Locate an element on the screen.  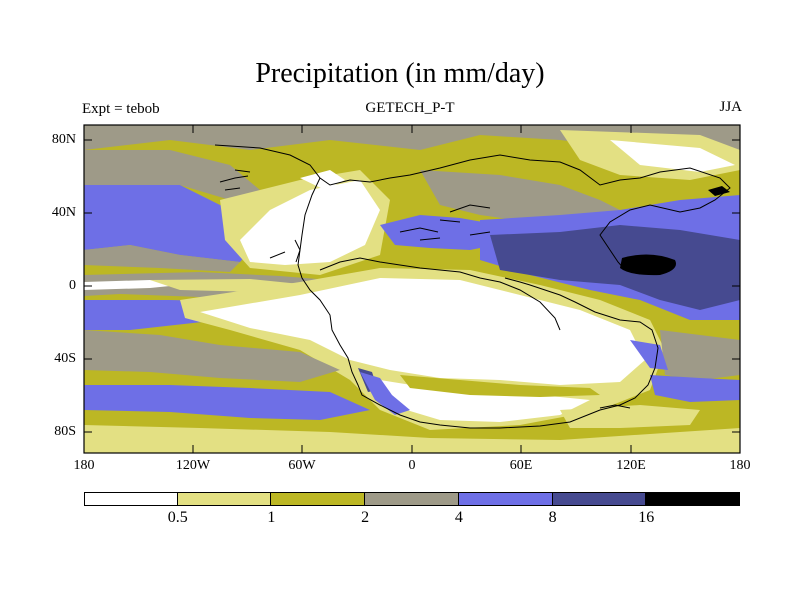
field-south-gray2 is located at coordinates (700, 355).